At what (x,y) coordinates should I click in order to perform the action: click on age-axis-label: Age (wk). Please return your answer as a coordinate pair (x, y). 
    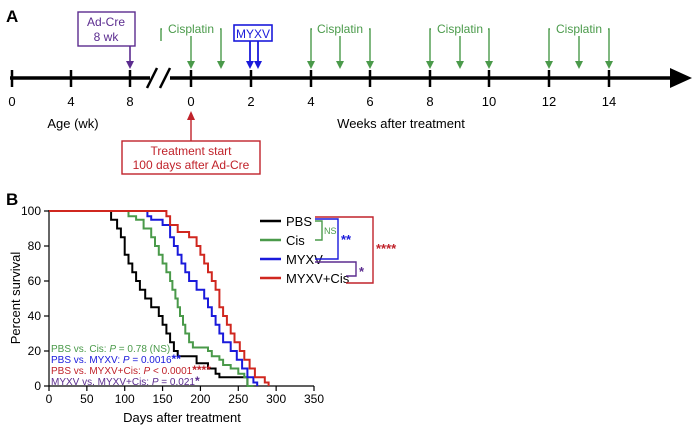
    Looking at the image, I should click on (72, 123).